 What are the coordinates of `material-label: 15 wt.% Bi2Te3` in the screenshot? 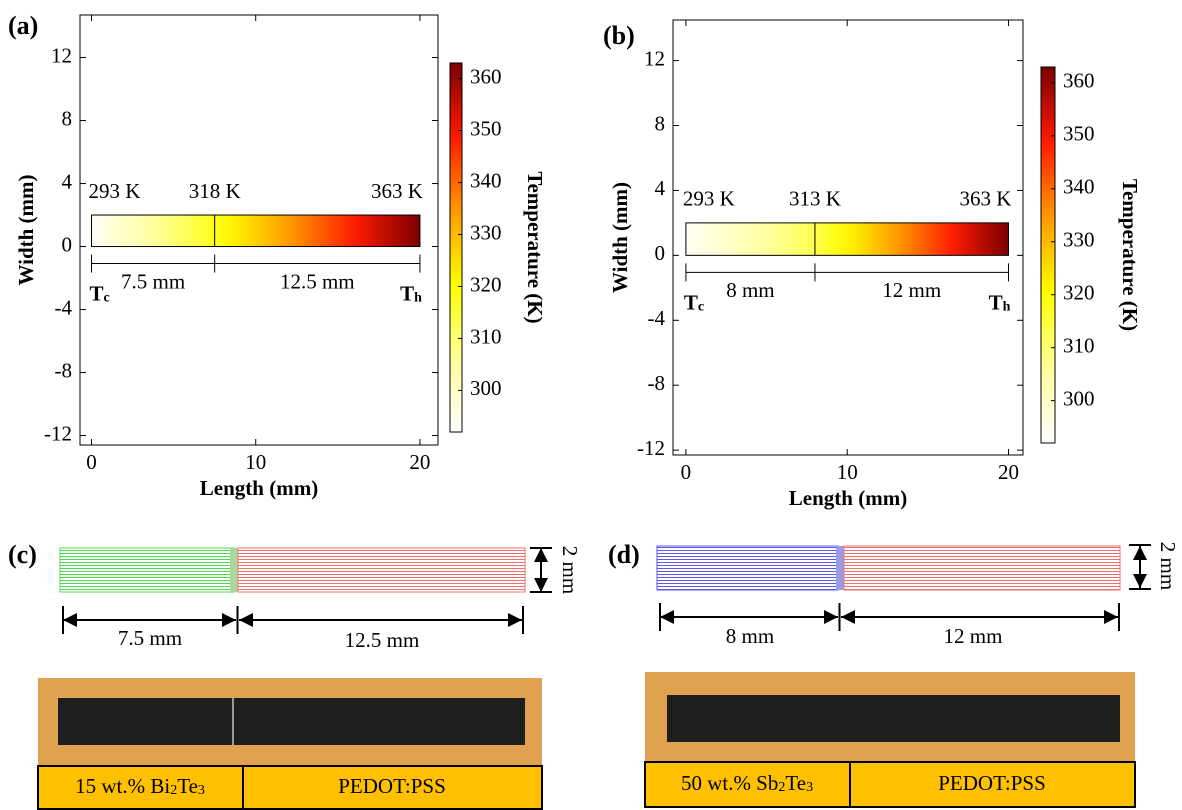 It's located at (140, 786).